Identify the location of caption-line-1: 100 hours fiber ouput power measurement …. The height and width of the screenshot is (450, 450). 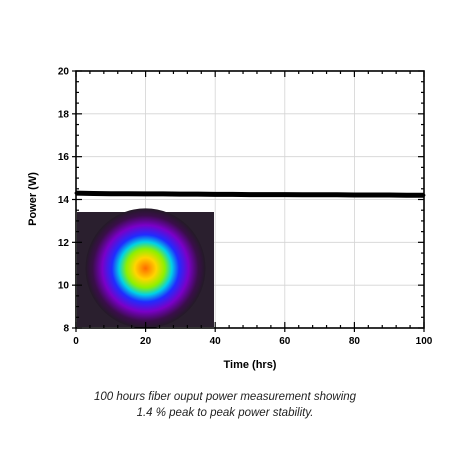
(225, 397).